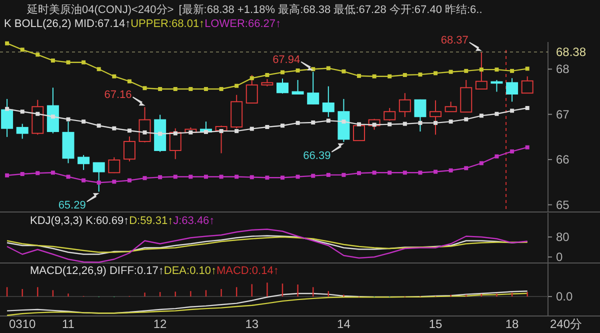 The height and width of the screenshot is (333, 600). I want to click on x-tick-label: 14, so click(344, 324).